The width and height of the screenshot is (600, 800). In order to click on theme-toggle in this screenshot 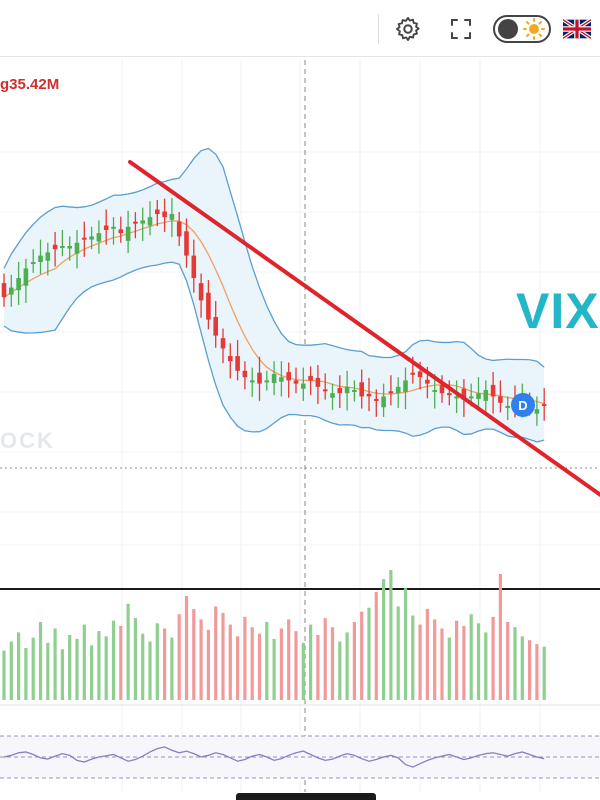, I will do `click(522, 29)`.